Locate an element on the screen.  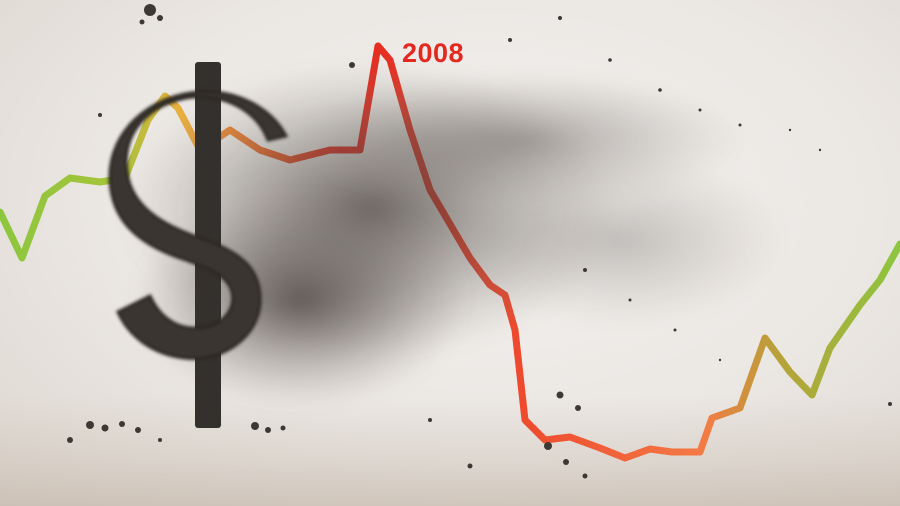
year-label: 2008 is located at coordinates (433, 53).